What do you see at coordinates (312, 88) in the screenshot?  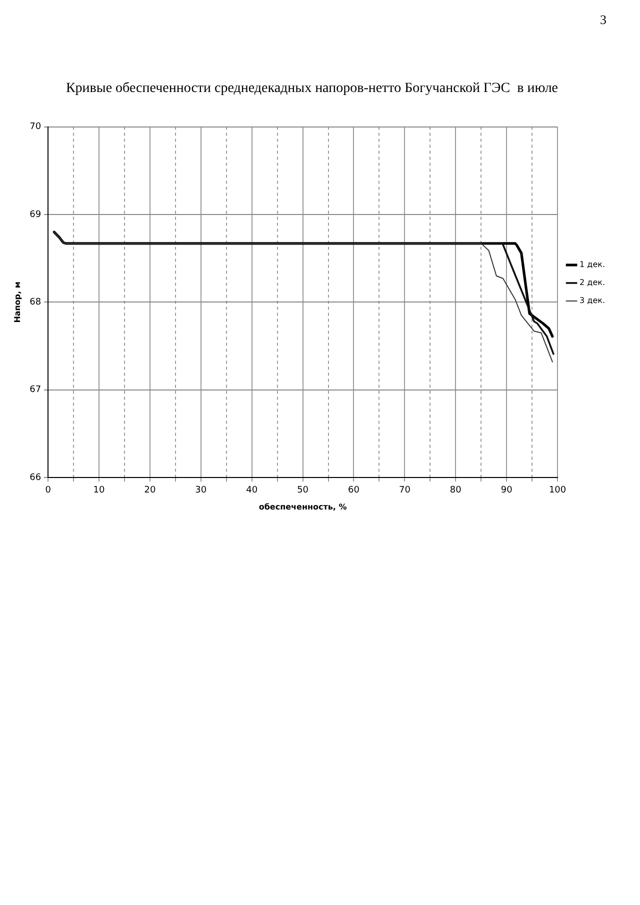 I see `chart-title: Кривые обеспеченности среднедекадных напоров-нетто Богучанской ГЭС в июле` at bounding box center [312, 88].